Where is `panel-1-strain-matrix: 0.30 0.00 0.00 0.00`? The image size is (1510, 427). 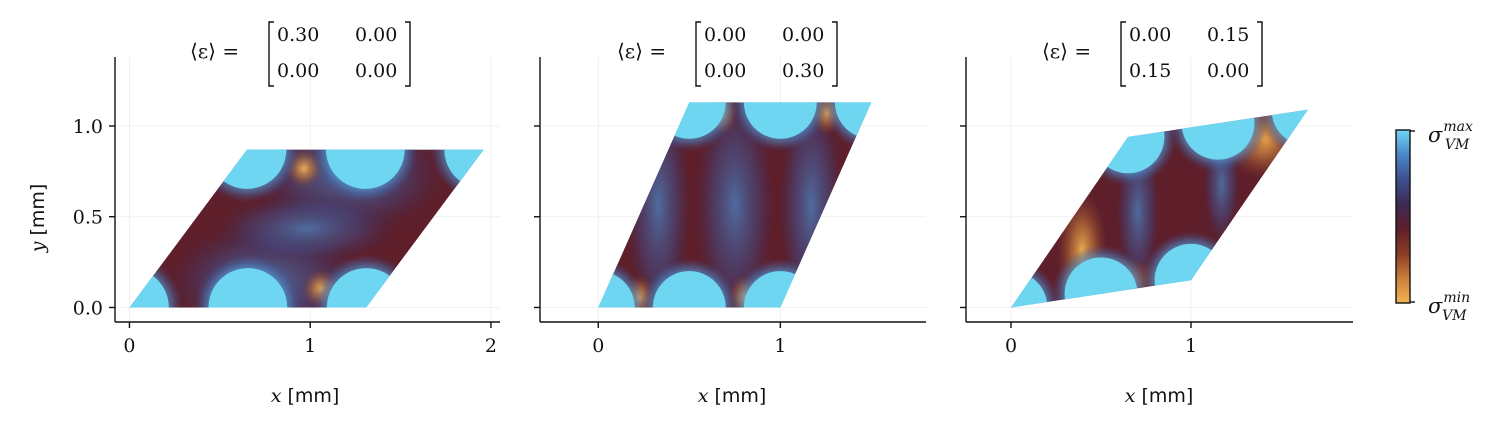 panel-1-strain-matrix: 0.30 0.00 0.00 0.00 is located at coordinates (339, 54).